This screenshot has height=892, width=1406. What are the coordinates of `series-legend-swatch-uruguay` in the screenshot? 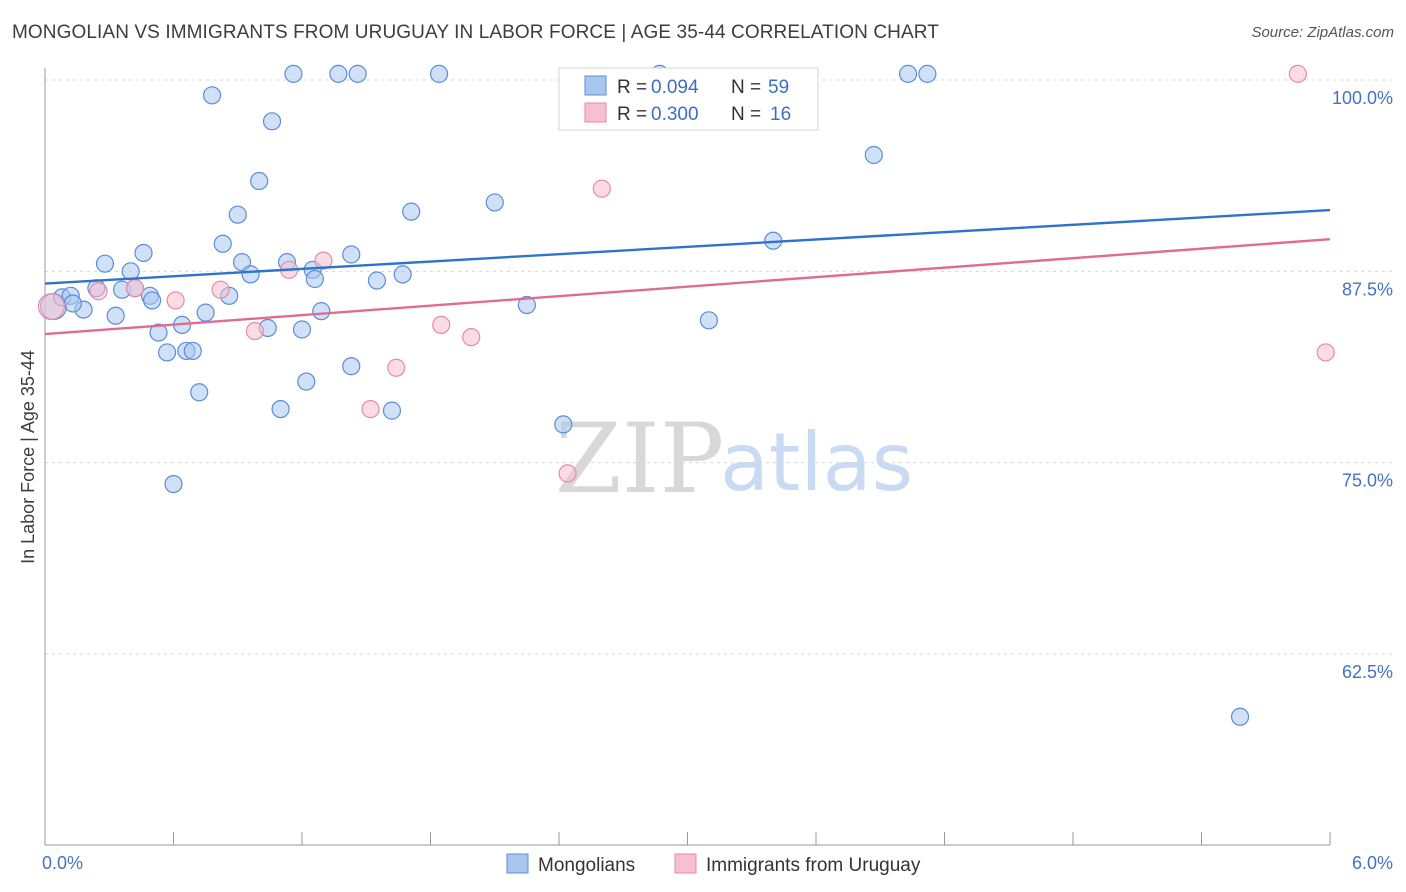 It's located at (685, 863).